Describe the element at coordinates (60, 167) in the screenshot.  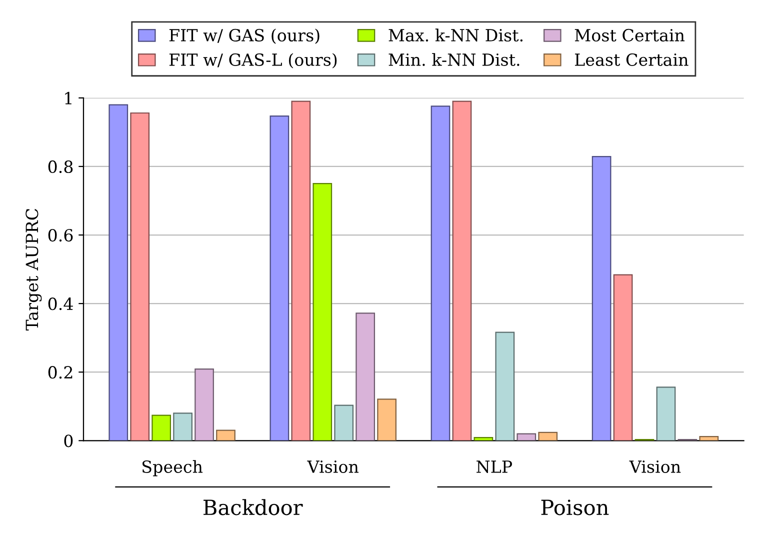
I see `y-tick-label: 0.8` at that location.